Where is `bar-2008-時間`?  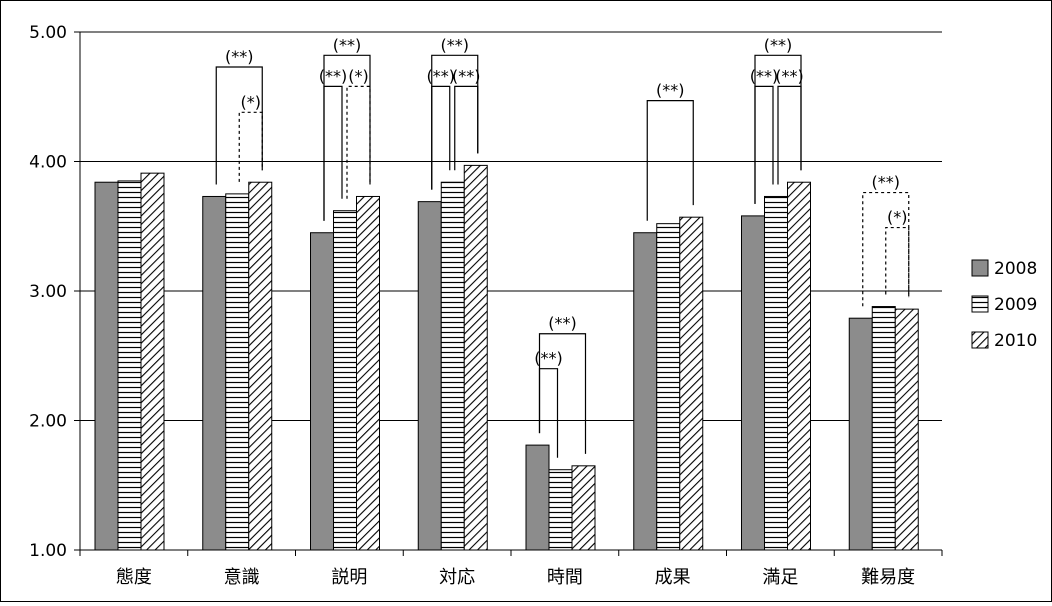 bar-2008-時間 is located at coordinates (537, 497).